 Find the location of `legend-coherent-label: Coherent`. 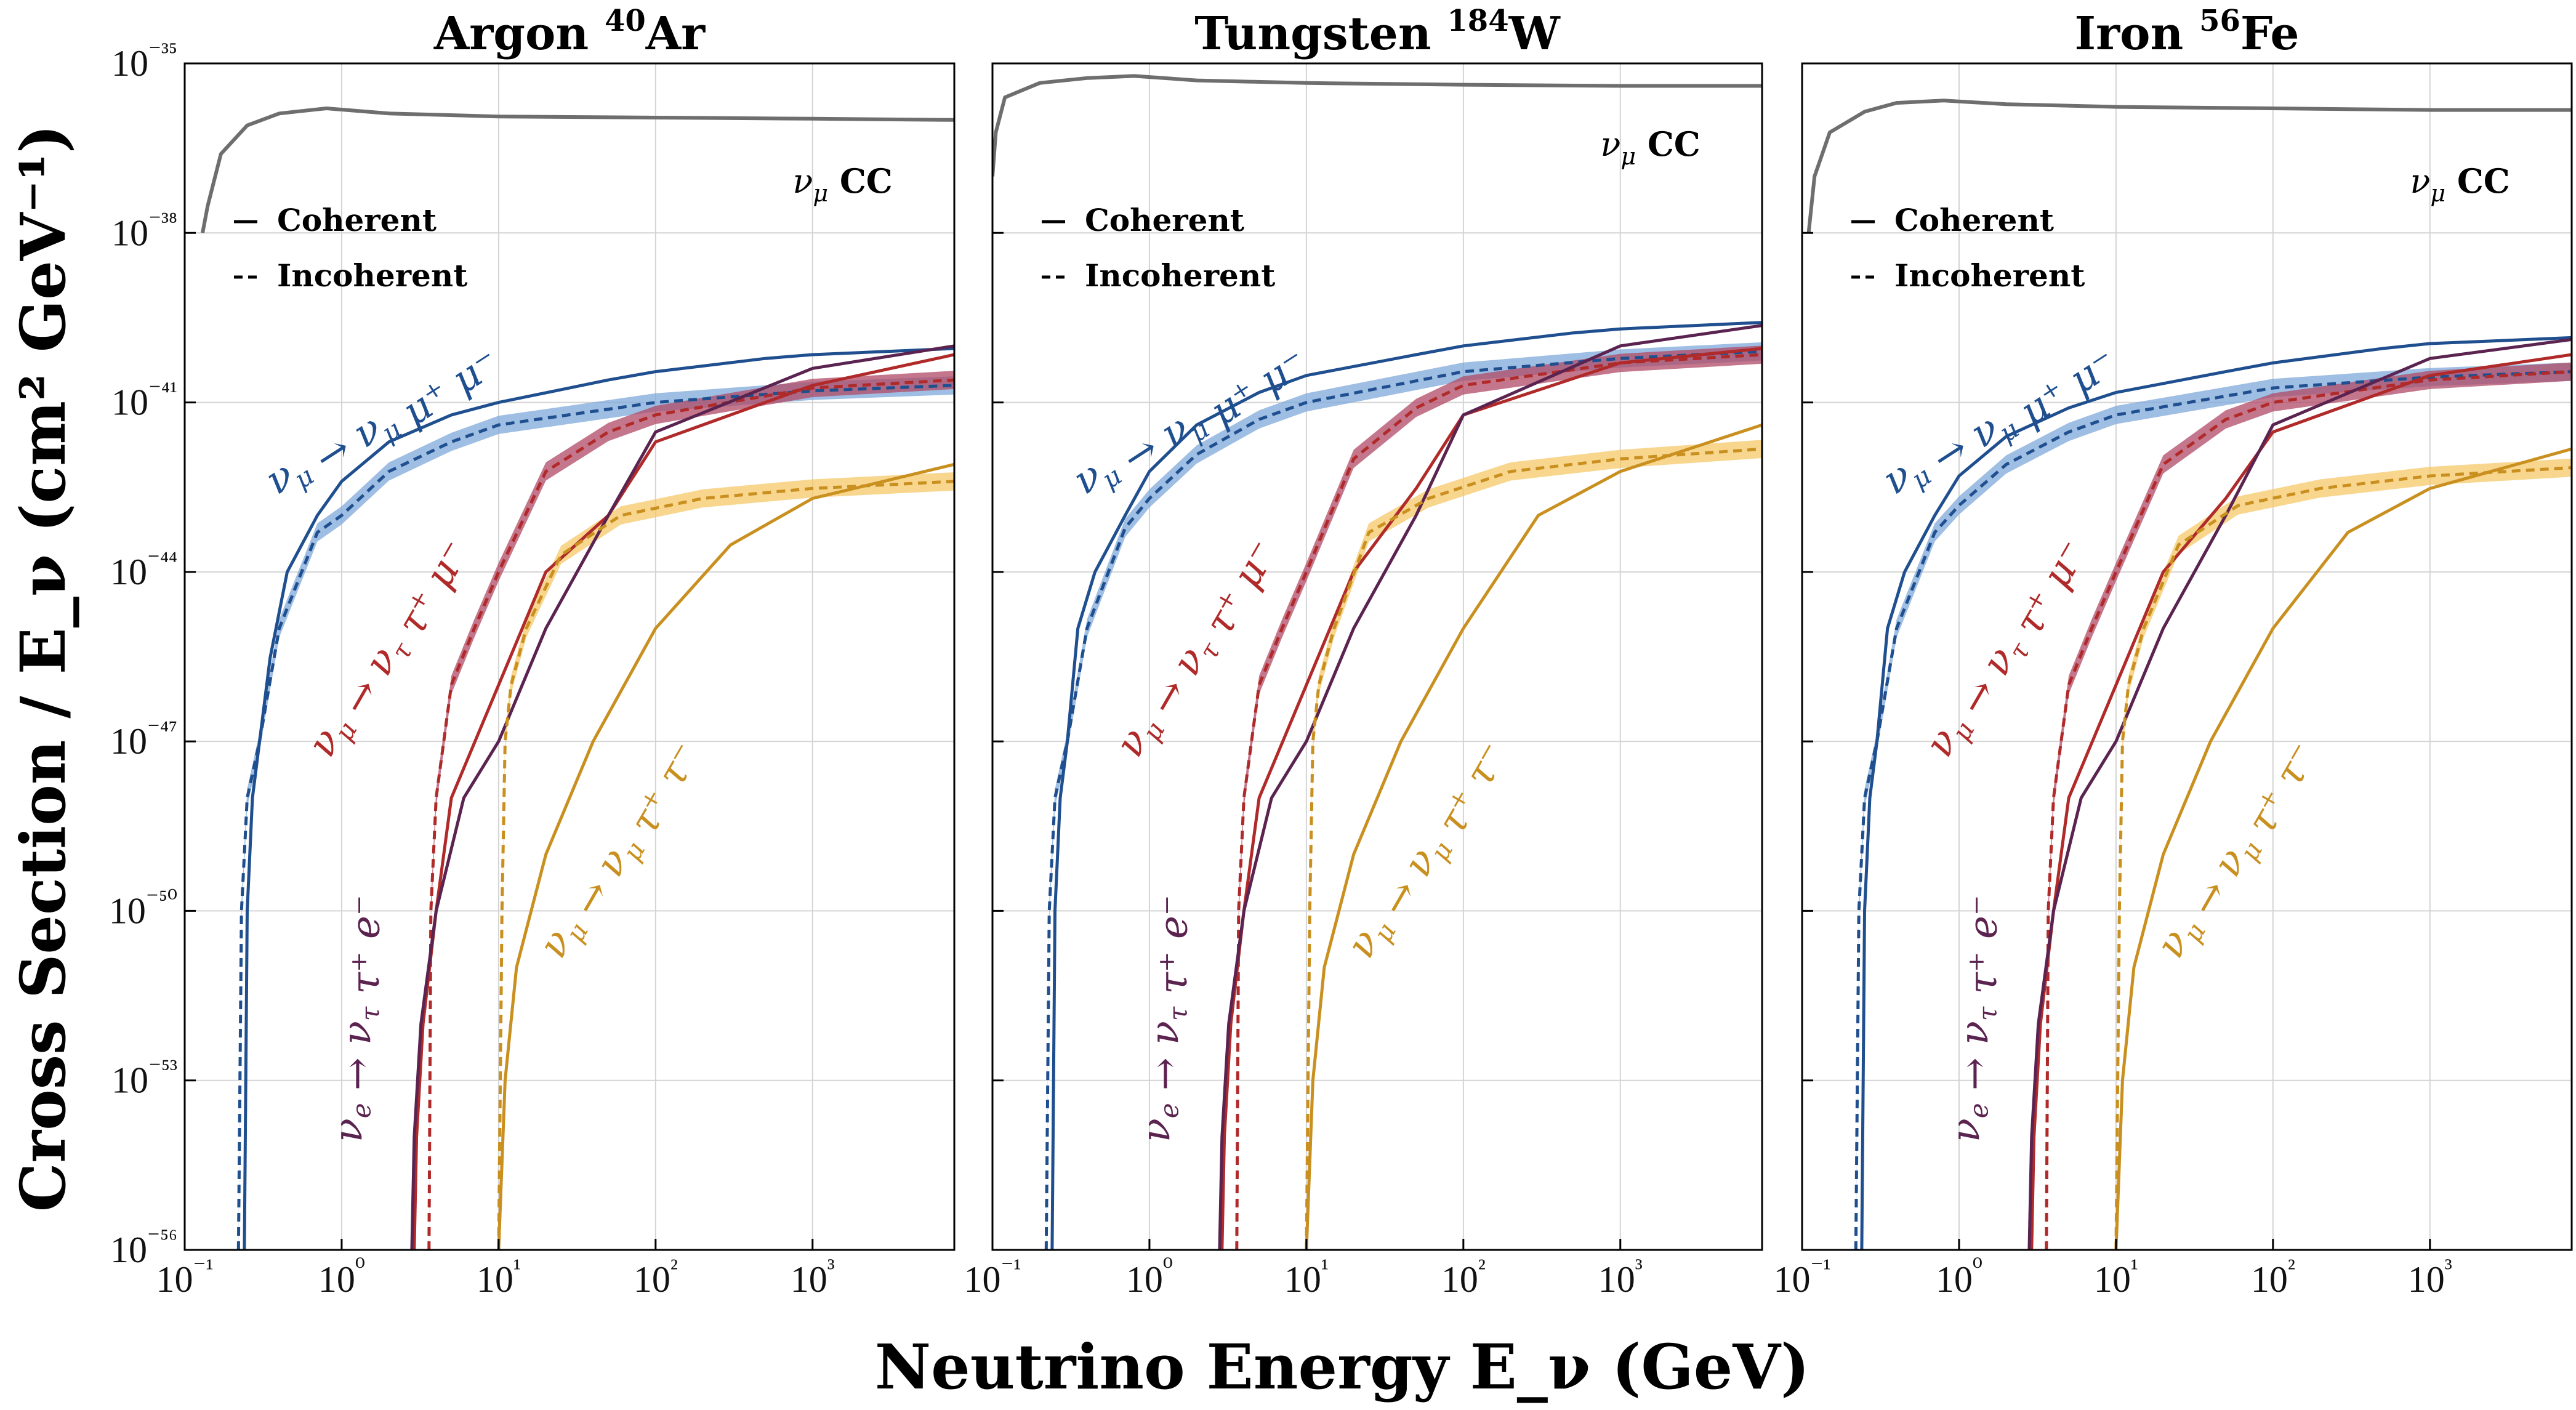

legend-coherent-label: Coherent is located at coordinates (1974, 220).